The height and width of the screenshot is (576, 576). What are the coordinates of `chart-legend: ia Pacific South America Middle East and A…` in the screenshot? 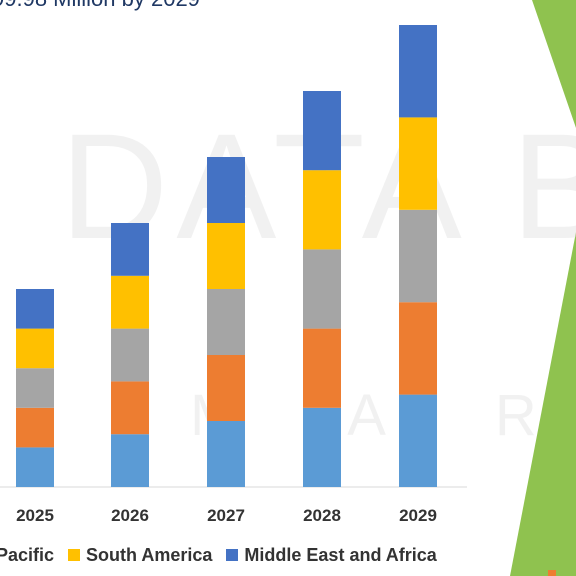 It's located at (225, 555).